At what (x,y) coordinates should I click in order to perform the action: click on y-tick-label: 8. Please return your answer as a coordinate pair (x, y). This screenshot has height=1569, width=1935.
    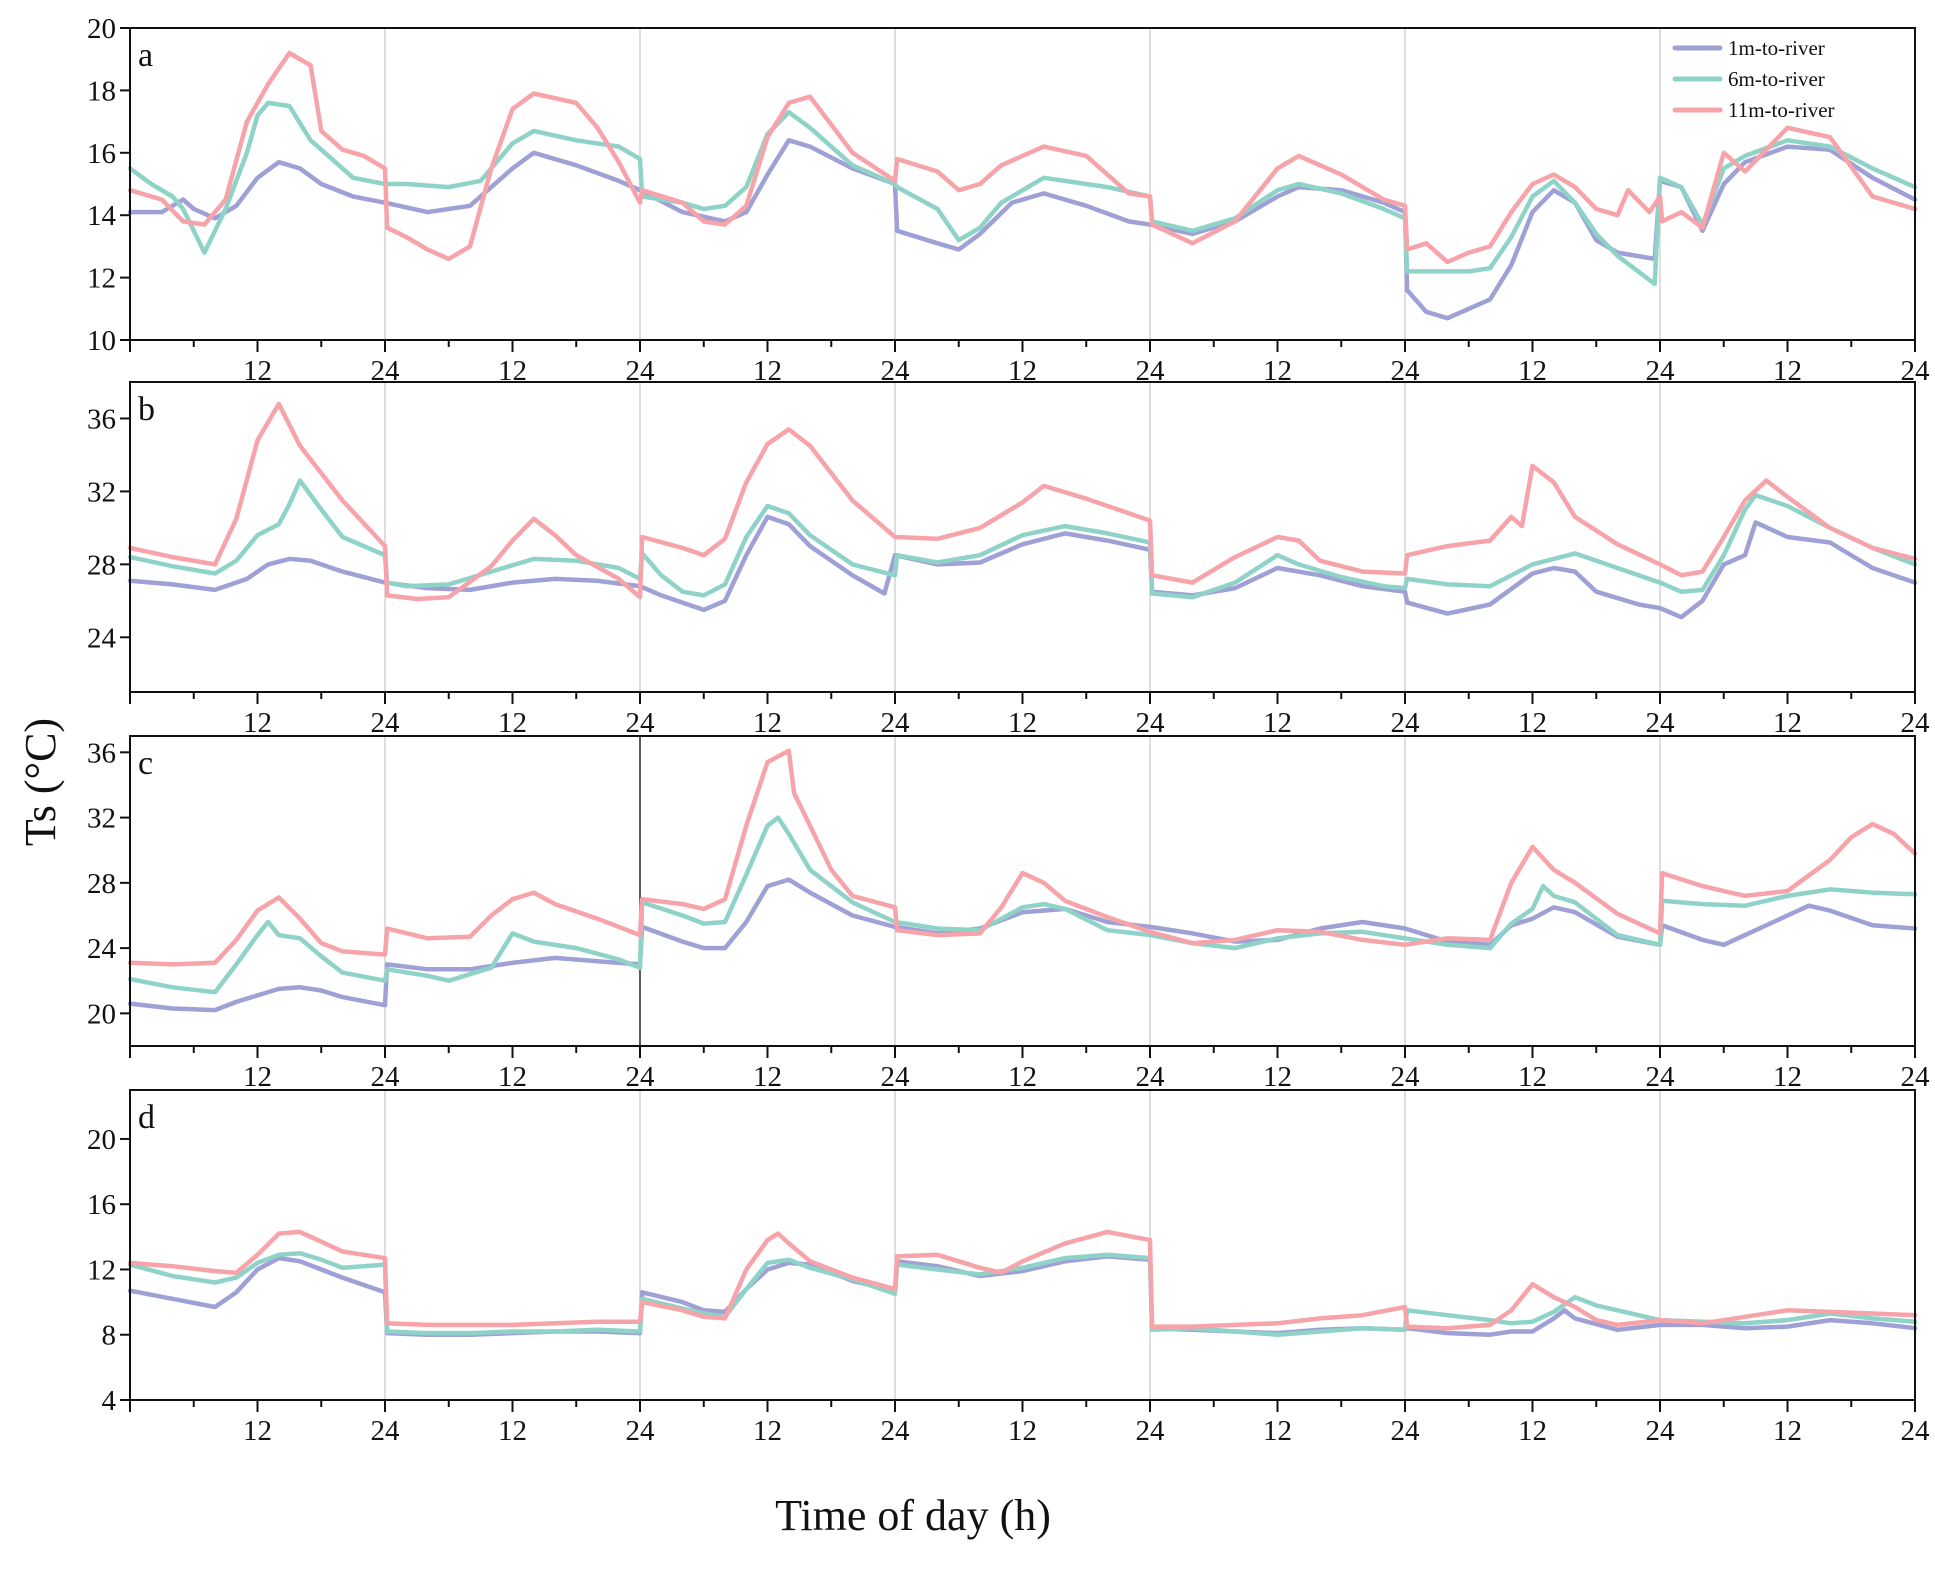
    Looking at the image, I should click on (109, 1336).